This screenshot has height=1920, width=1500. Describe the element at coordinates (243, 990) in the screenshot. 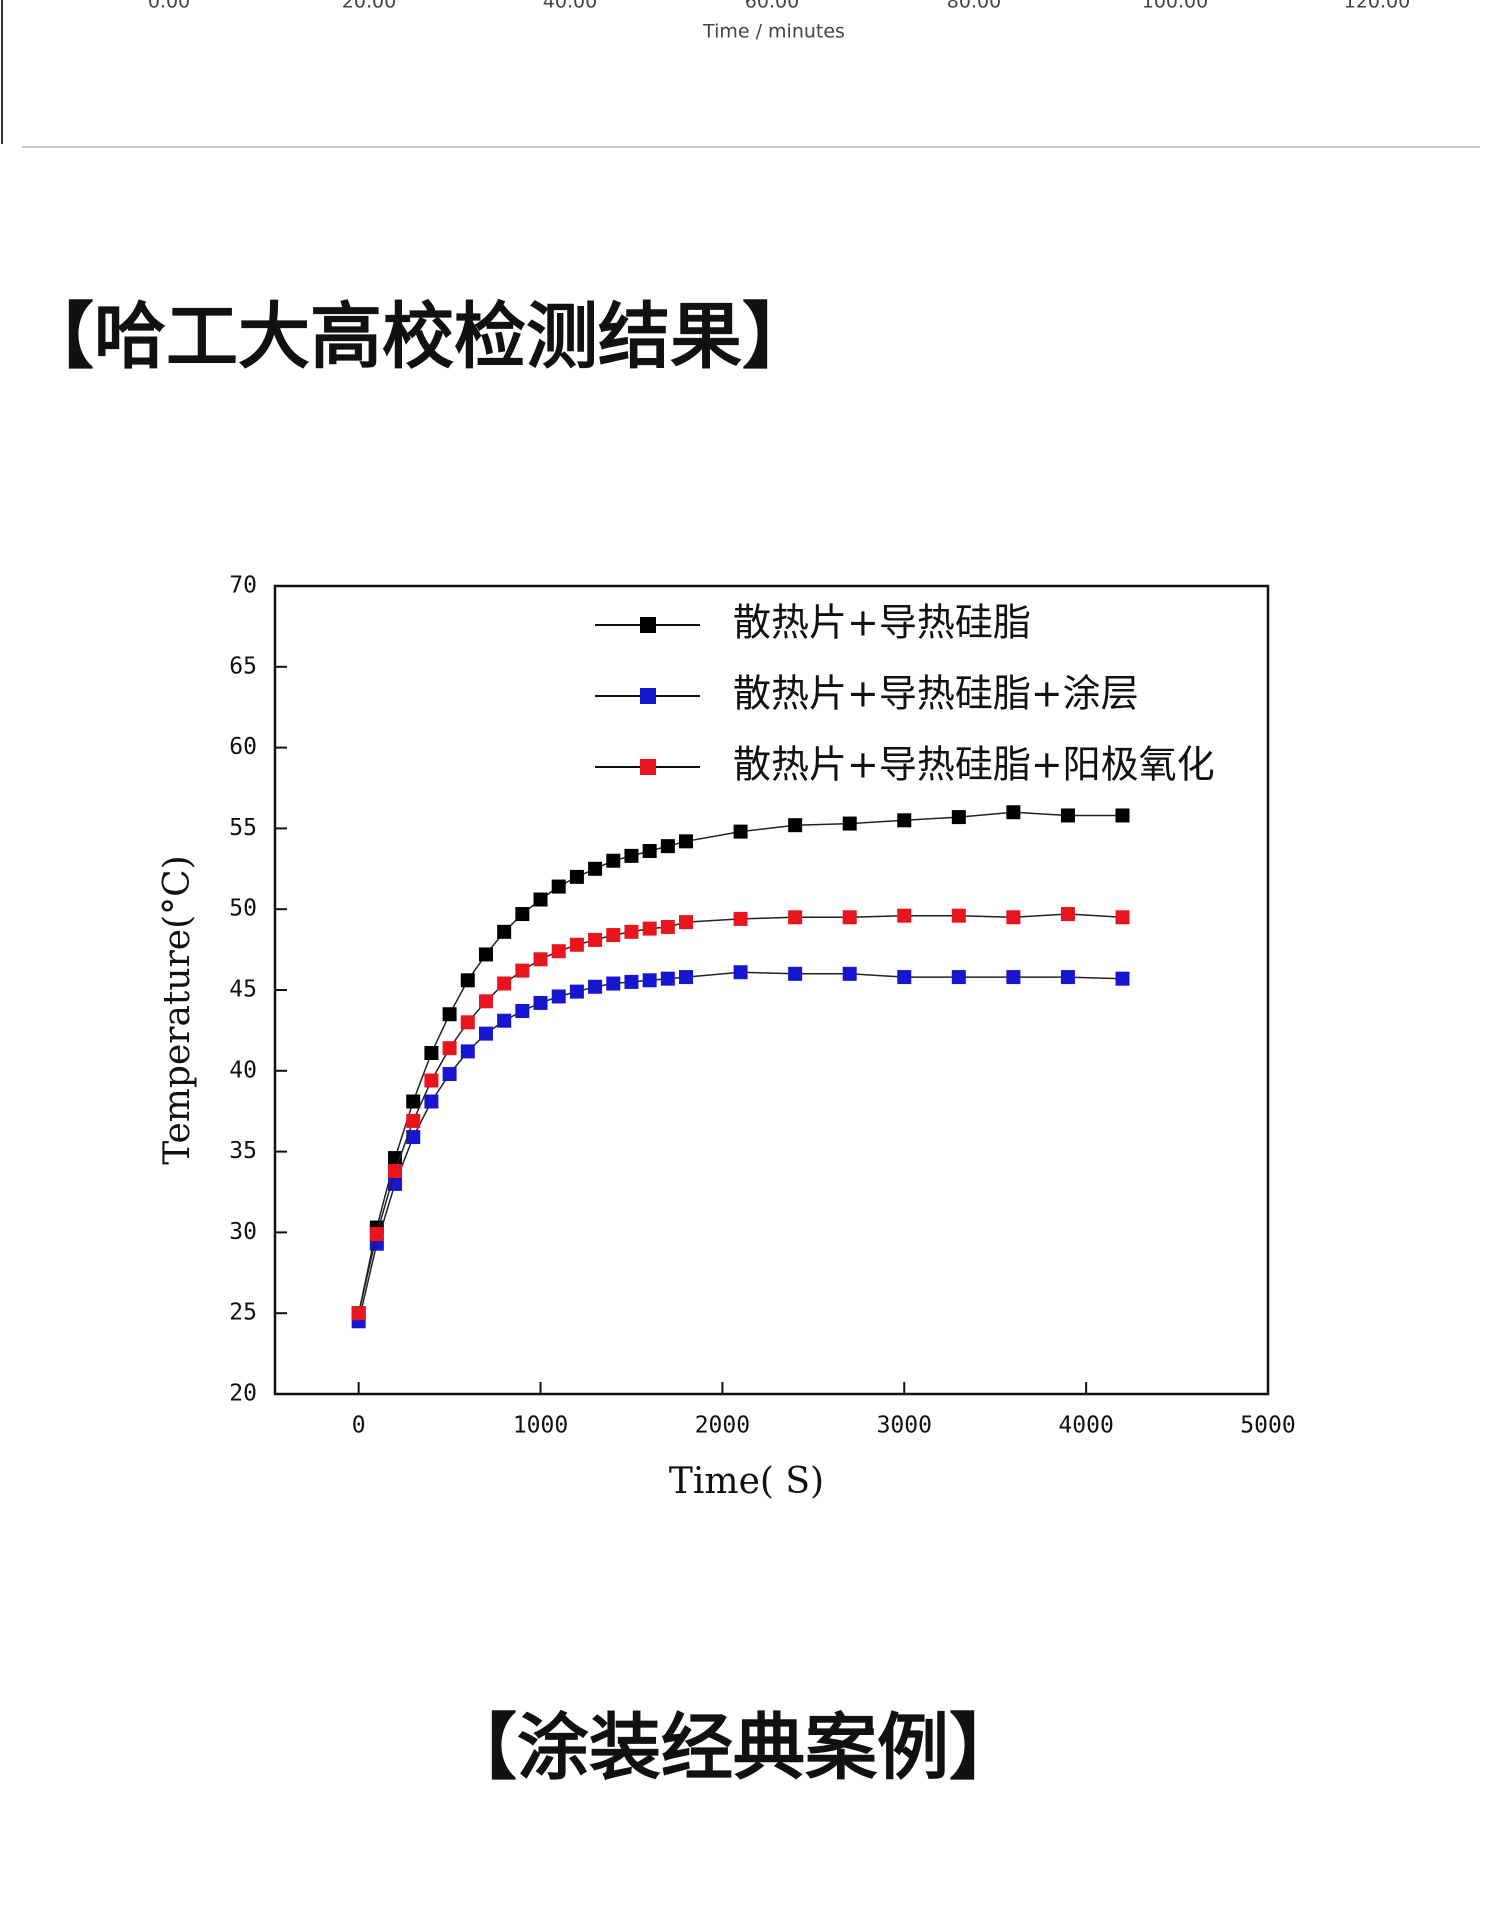

I see `y-tick-label: 45` at that location.